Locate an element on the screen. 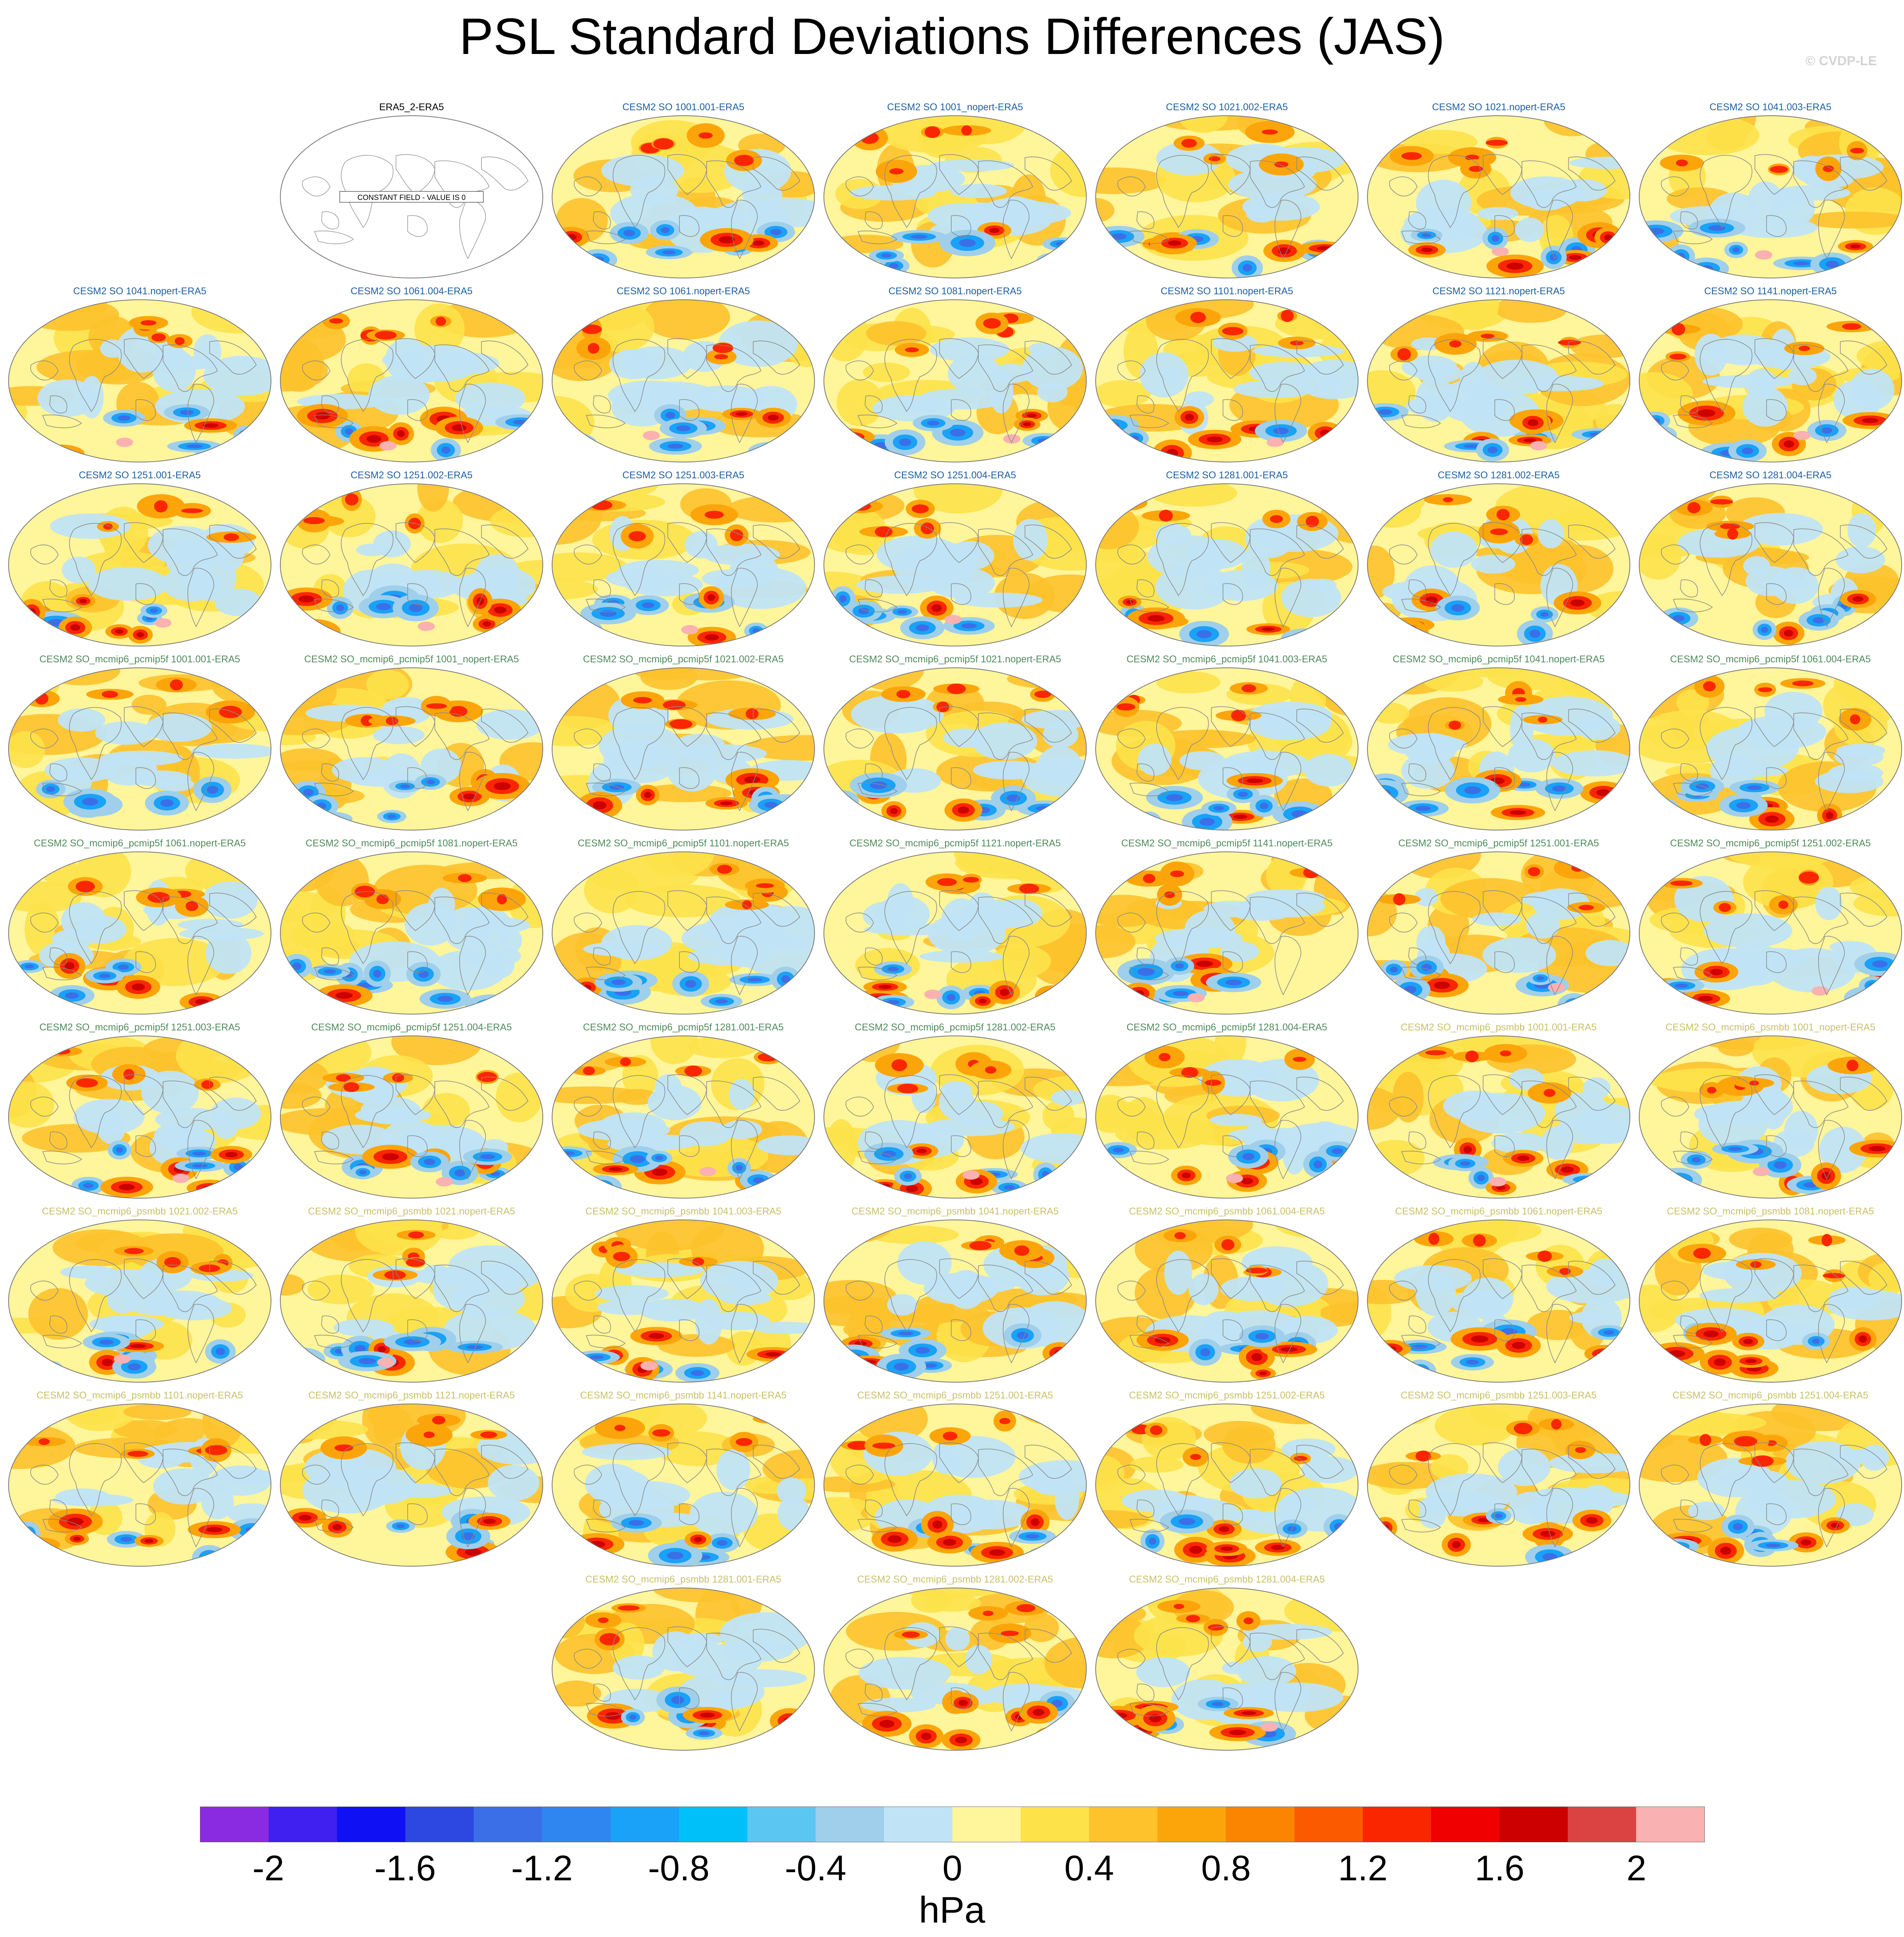 This screenshot has width=1904, height=1937. panel-title: CESM2 SO 1061.004-ERA5 is located at coordinates (411, 292).